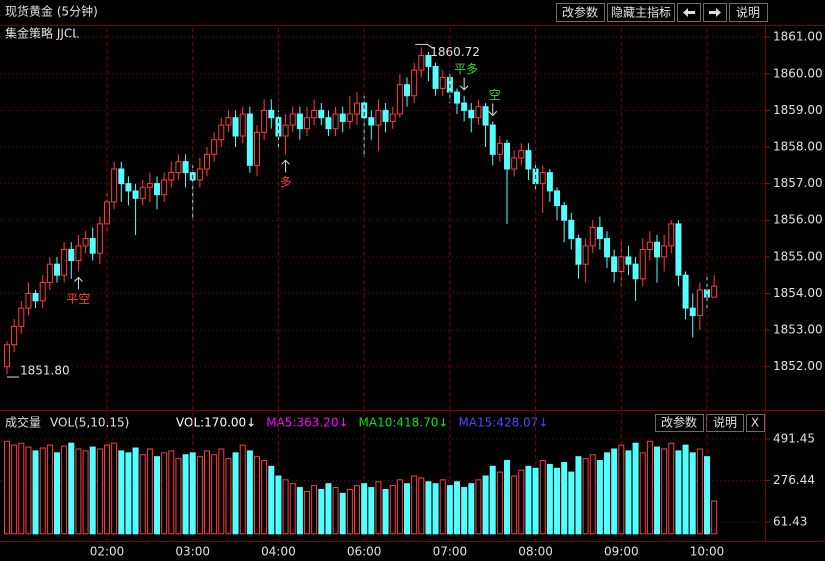 The height and width of the screenshot is (561, 825). Describe the element at coordinates (503, 423) in the screenshot. I see `volume-readout: MA15:428.07↓` at that location.